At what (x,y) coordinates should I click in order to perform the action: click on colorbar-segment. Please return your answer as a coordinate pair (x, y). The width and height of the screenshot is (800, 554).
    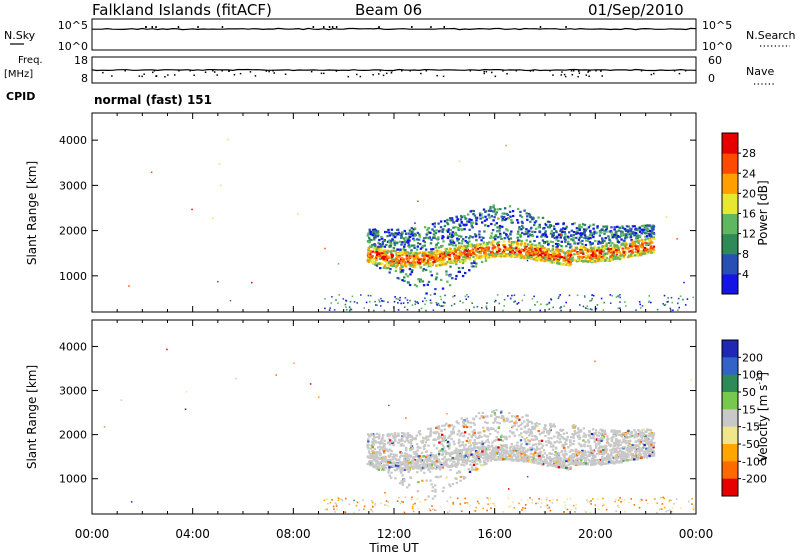
    Looking at the image, I should click on (730, 163).